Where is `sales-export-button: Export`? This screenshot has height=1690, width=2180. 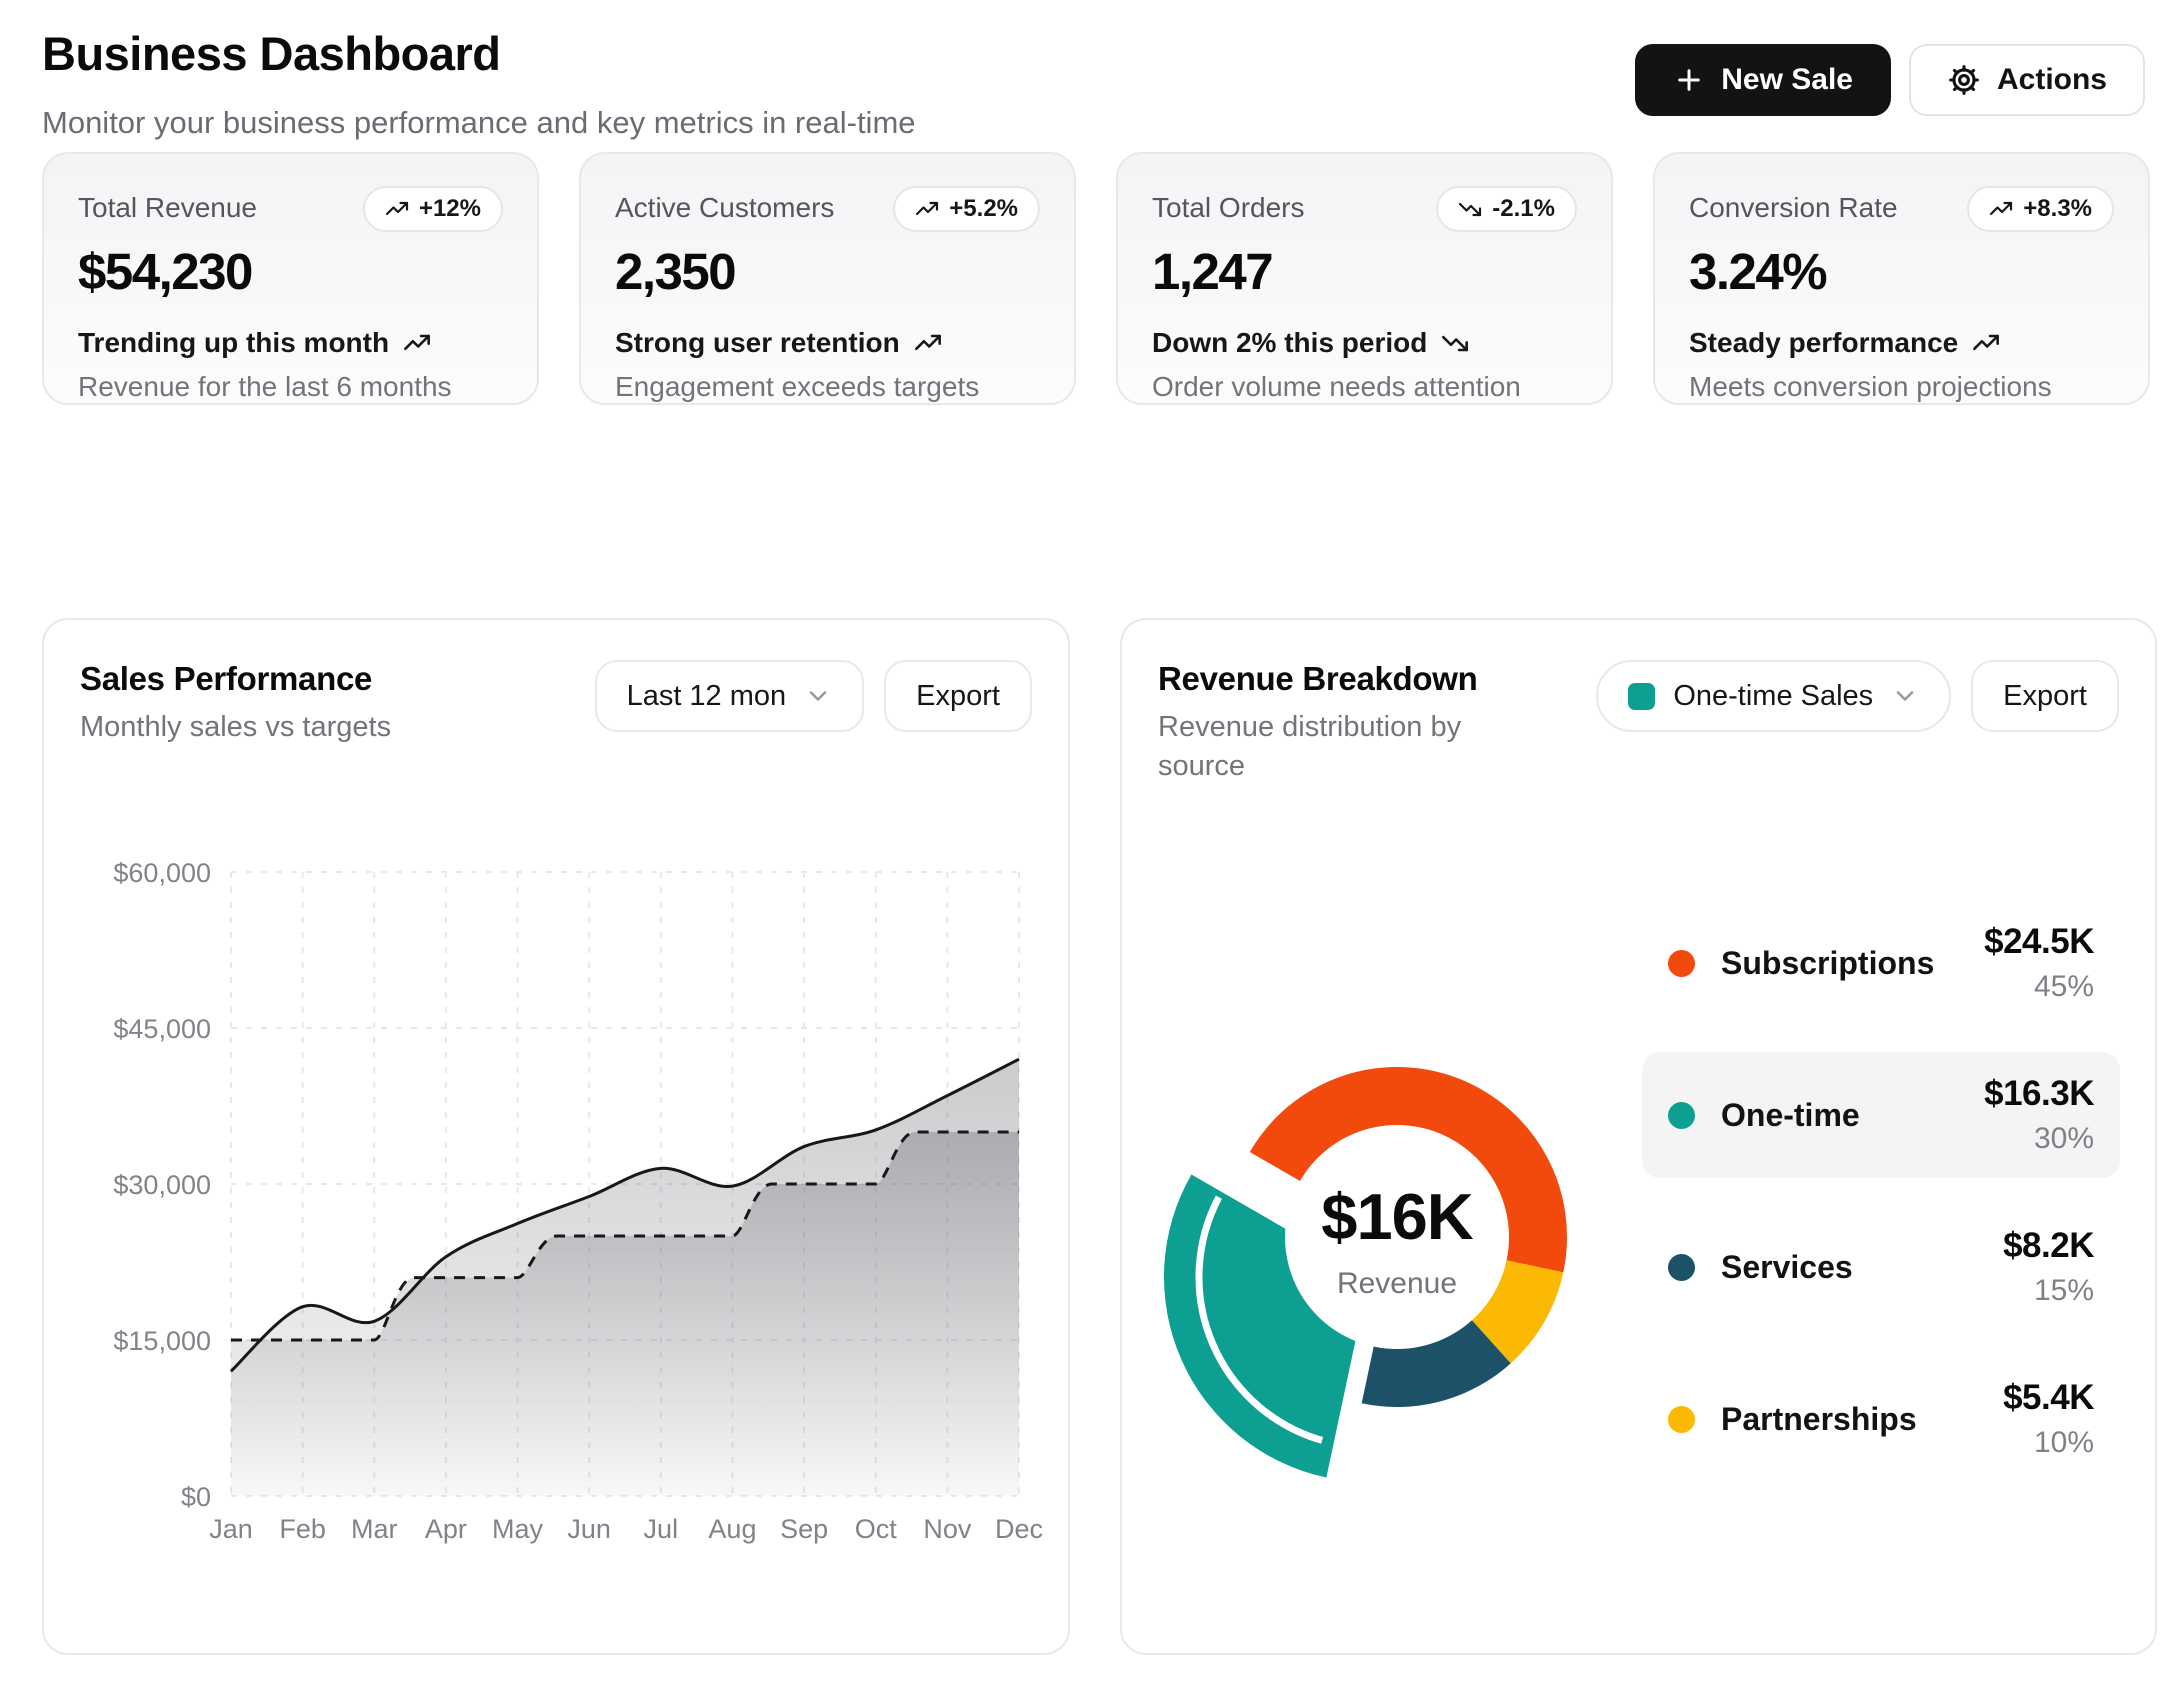 sales-export-button: Export is located at coordinates (958, 696).